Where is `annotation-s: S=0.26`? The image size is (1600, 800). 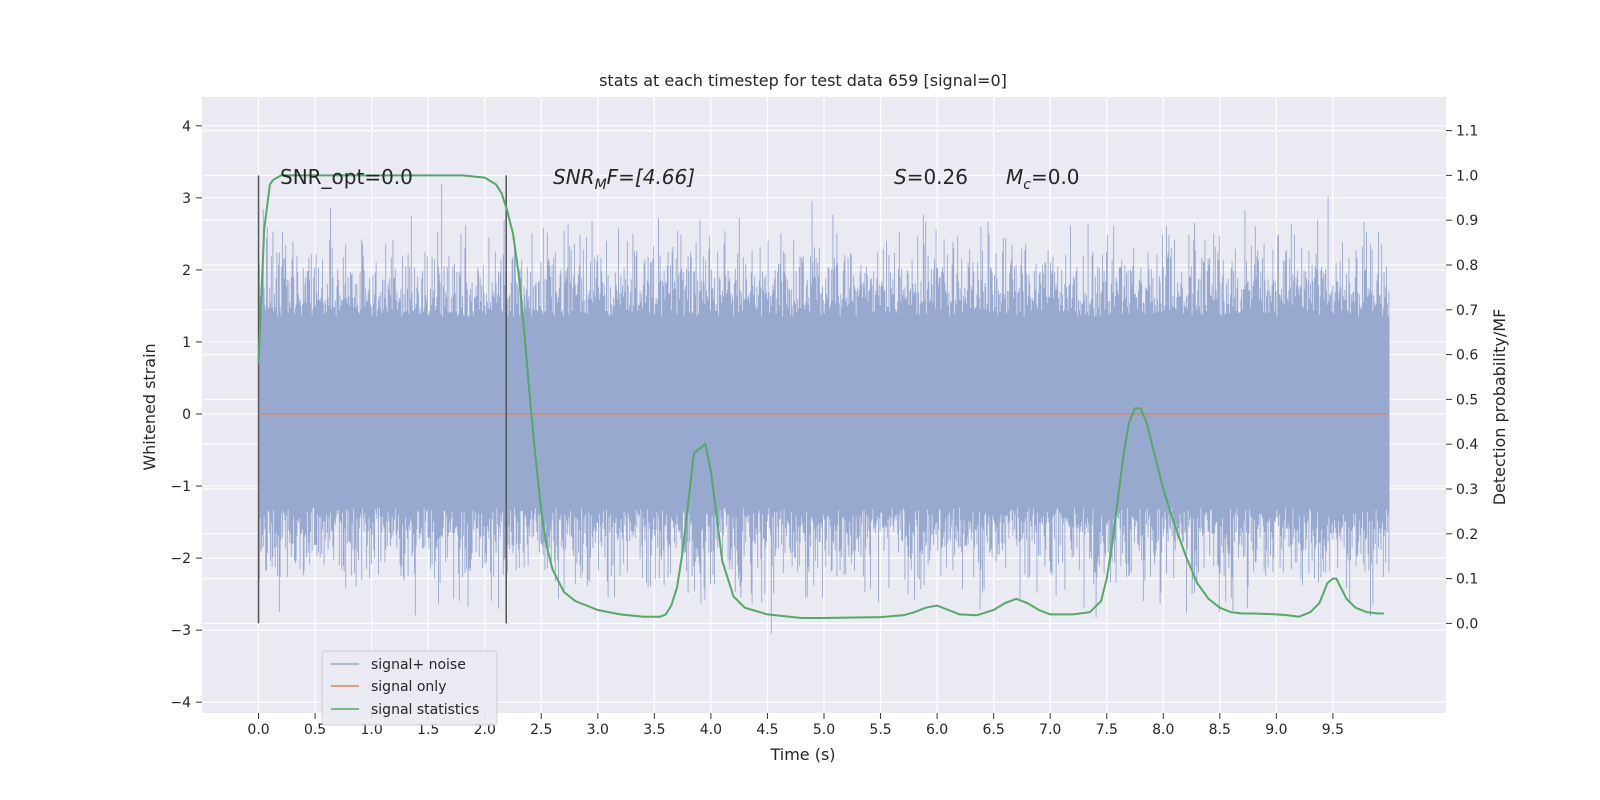 annotation-s: S=0.26 is located at coordinates (931, 177).